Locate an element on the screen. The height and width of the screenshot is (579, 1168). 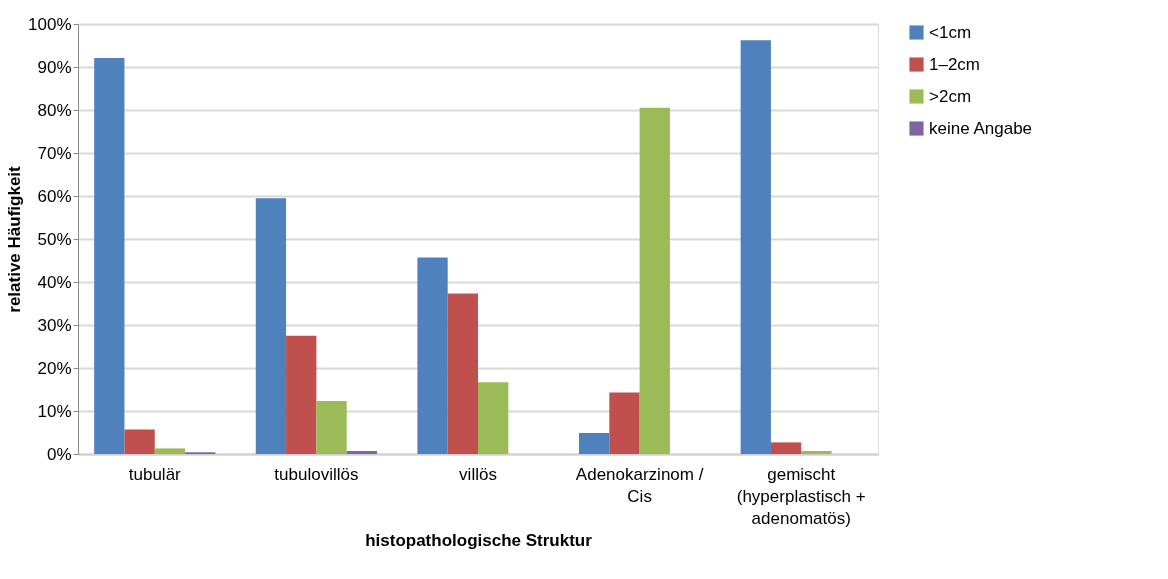
y-tick-label: 90% is located at coordinates (54, 67).